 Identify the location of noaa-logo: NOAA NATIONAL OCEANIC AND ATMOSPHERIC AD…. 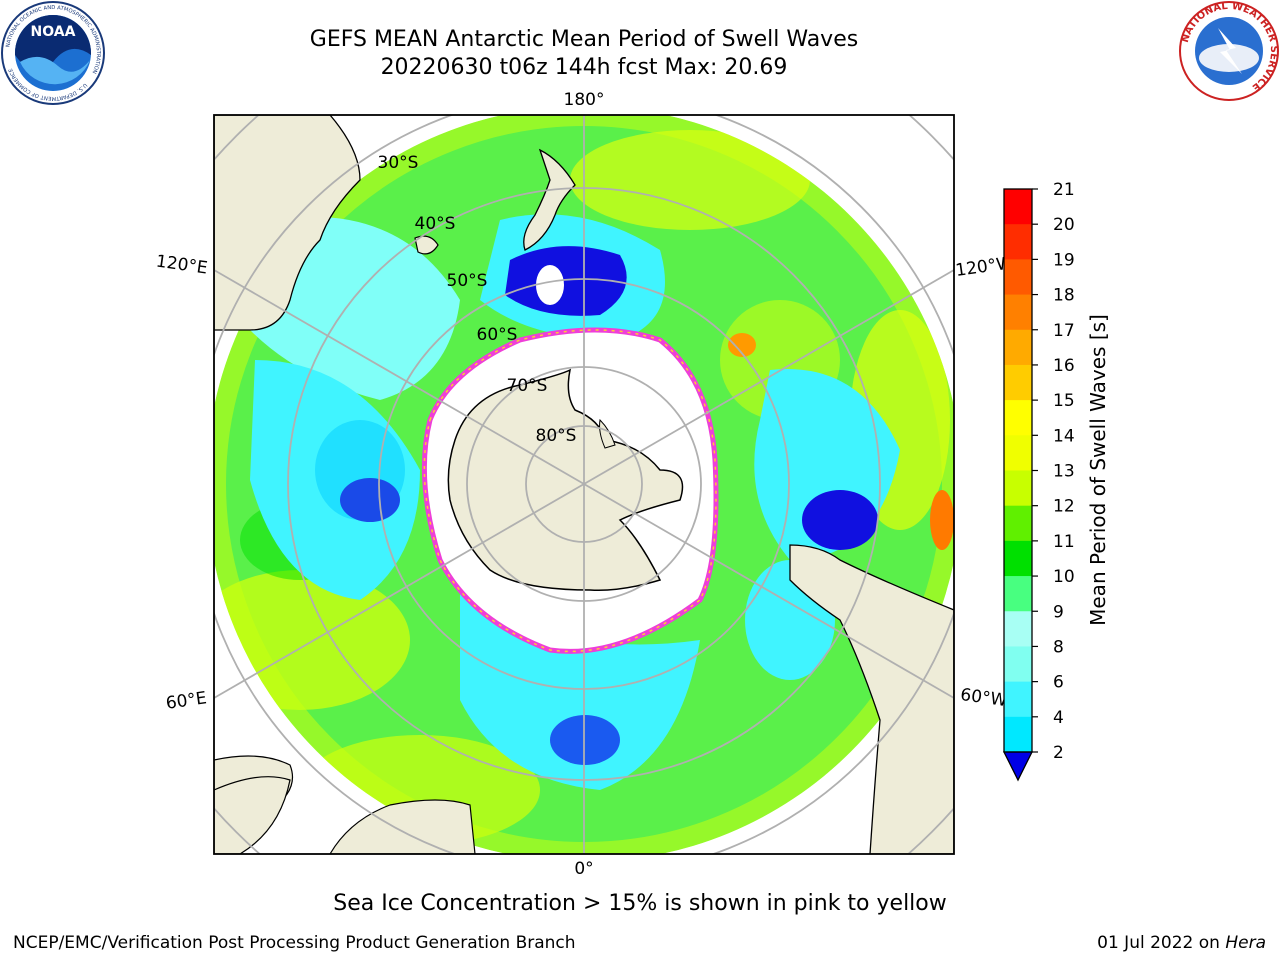
(53, 53).